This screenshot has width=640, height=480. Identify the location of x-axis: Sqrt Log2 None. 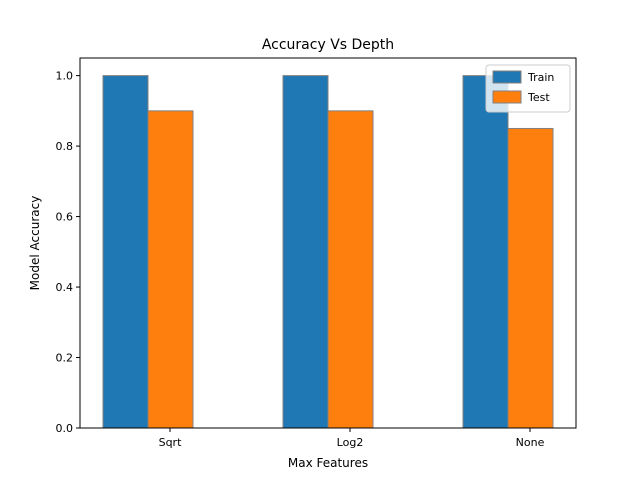
(352, 438).